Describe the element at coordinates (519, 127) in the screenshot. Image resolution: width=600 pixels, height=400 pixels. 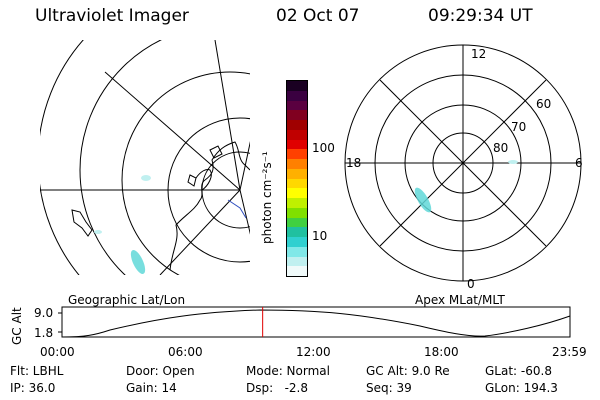
I see `mlat-label-70: 70` at that location.